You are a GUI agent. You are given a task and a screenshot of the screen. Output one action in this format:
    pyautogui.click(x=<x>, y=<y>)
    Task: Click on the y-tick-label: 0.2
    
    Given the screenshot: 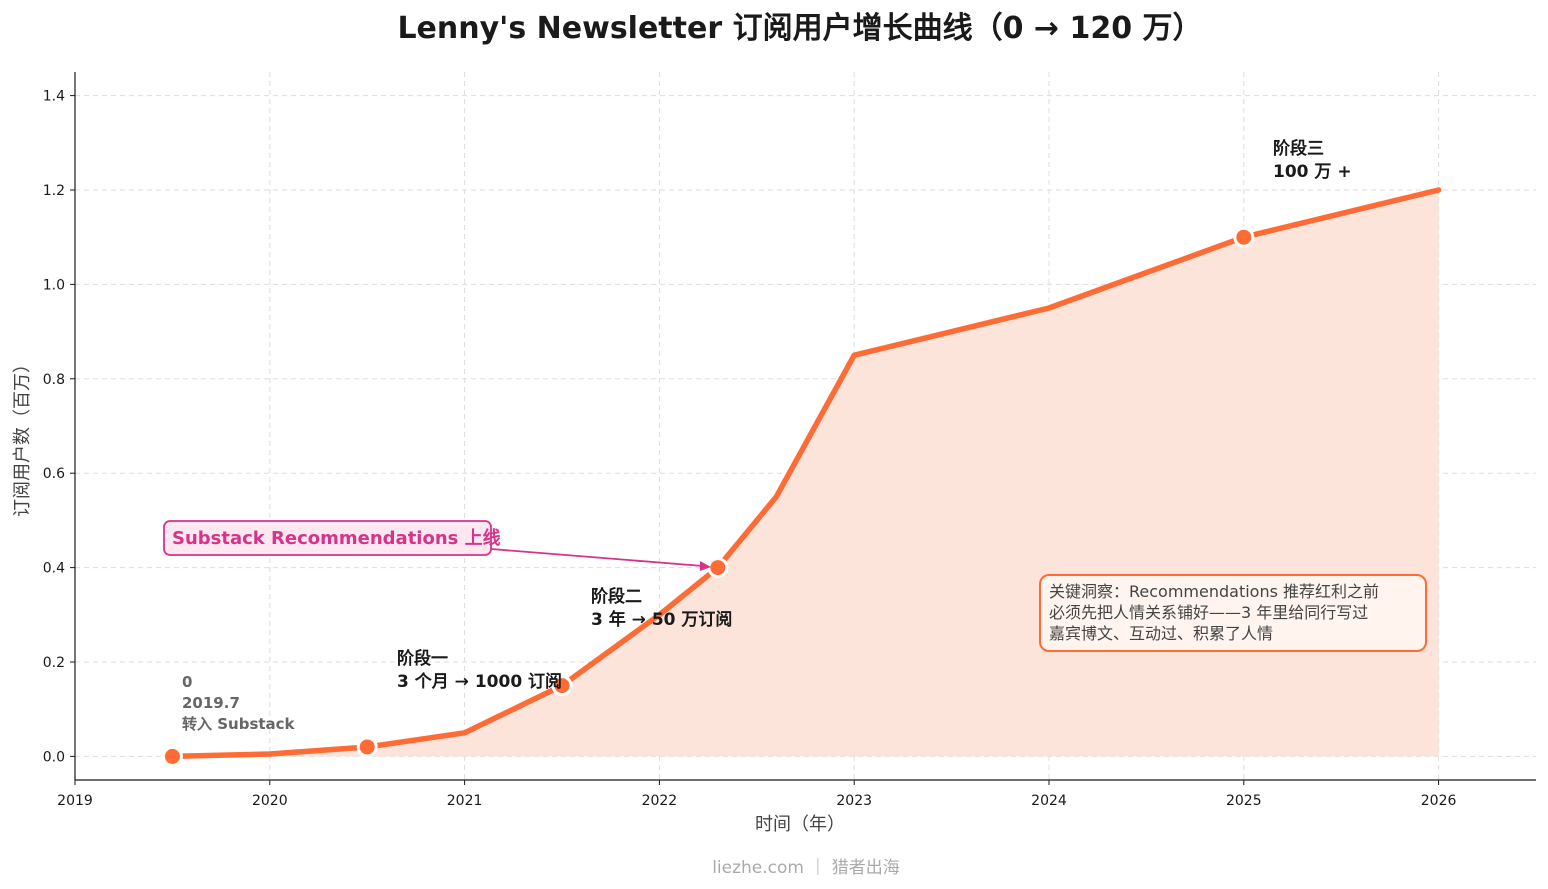 What is the action you would take?
    pyautogui.click(x=54, y=663)
    